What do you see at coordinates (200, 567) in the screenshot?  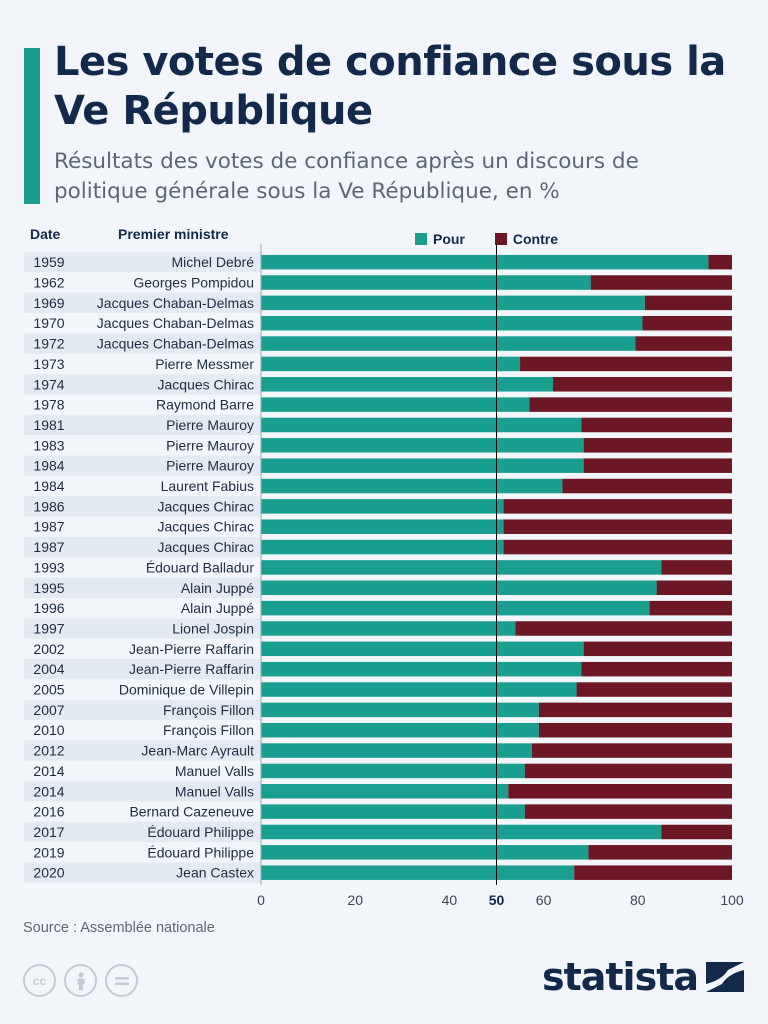 I see `row-prime-minister: Édouard Balladur` at bounding box center [200, 567].